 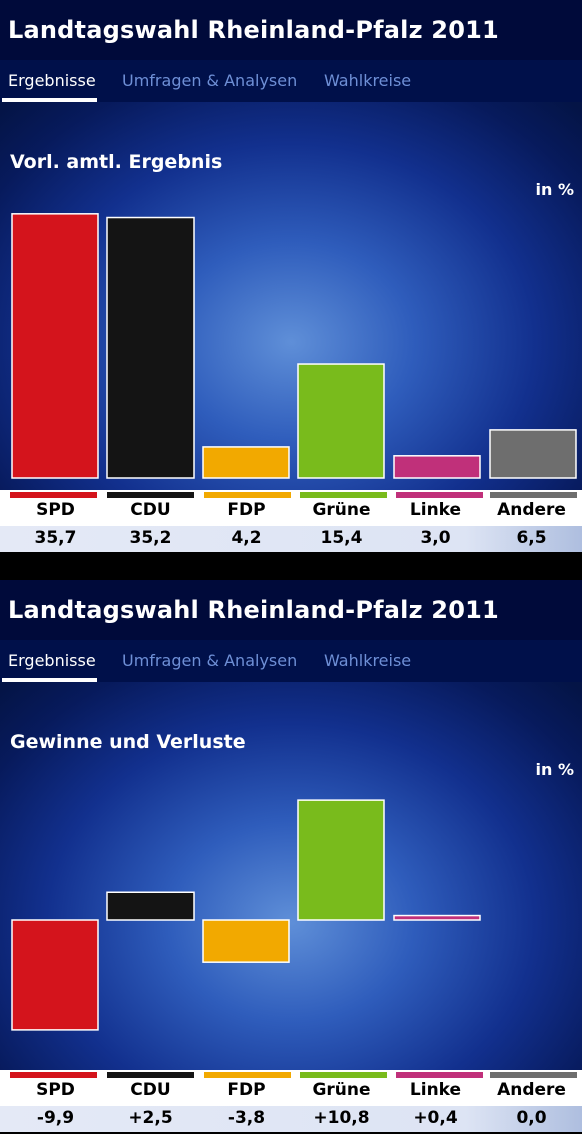 What do you see at coordinates (341, 538) in the screenshot?
I see `value-label-gruene: 15,4` at bounding box center [341, 538].